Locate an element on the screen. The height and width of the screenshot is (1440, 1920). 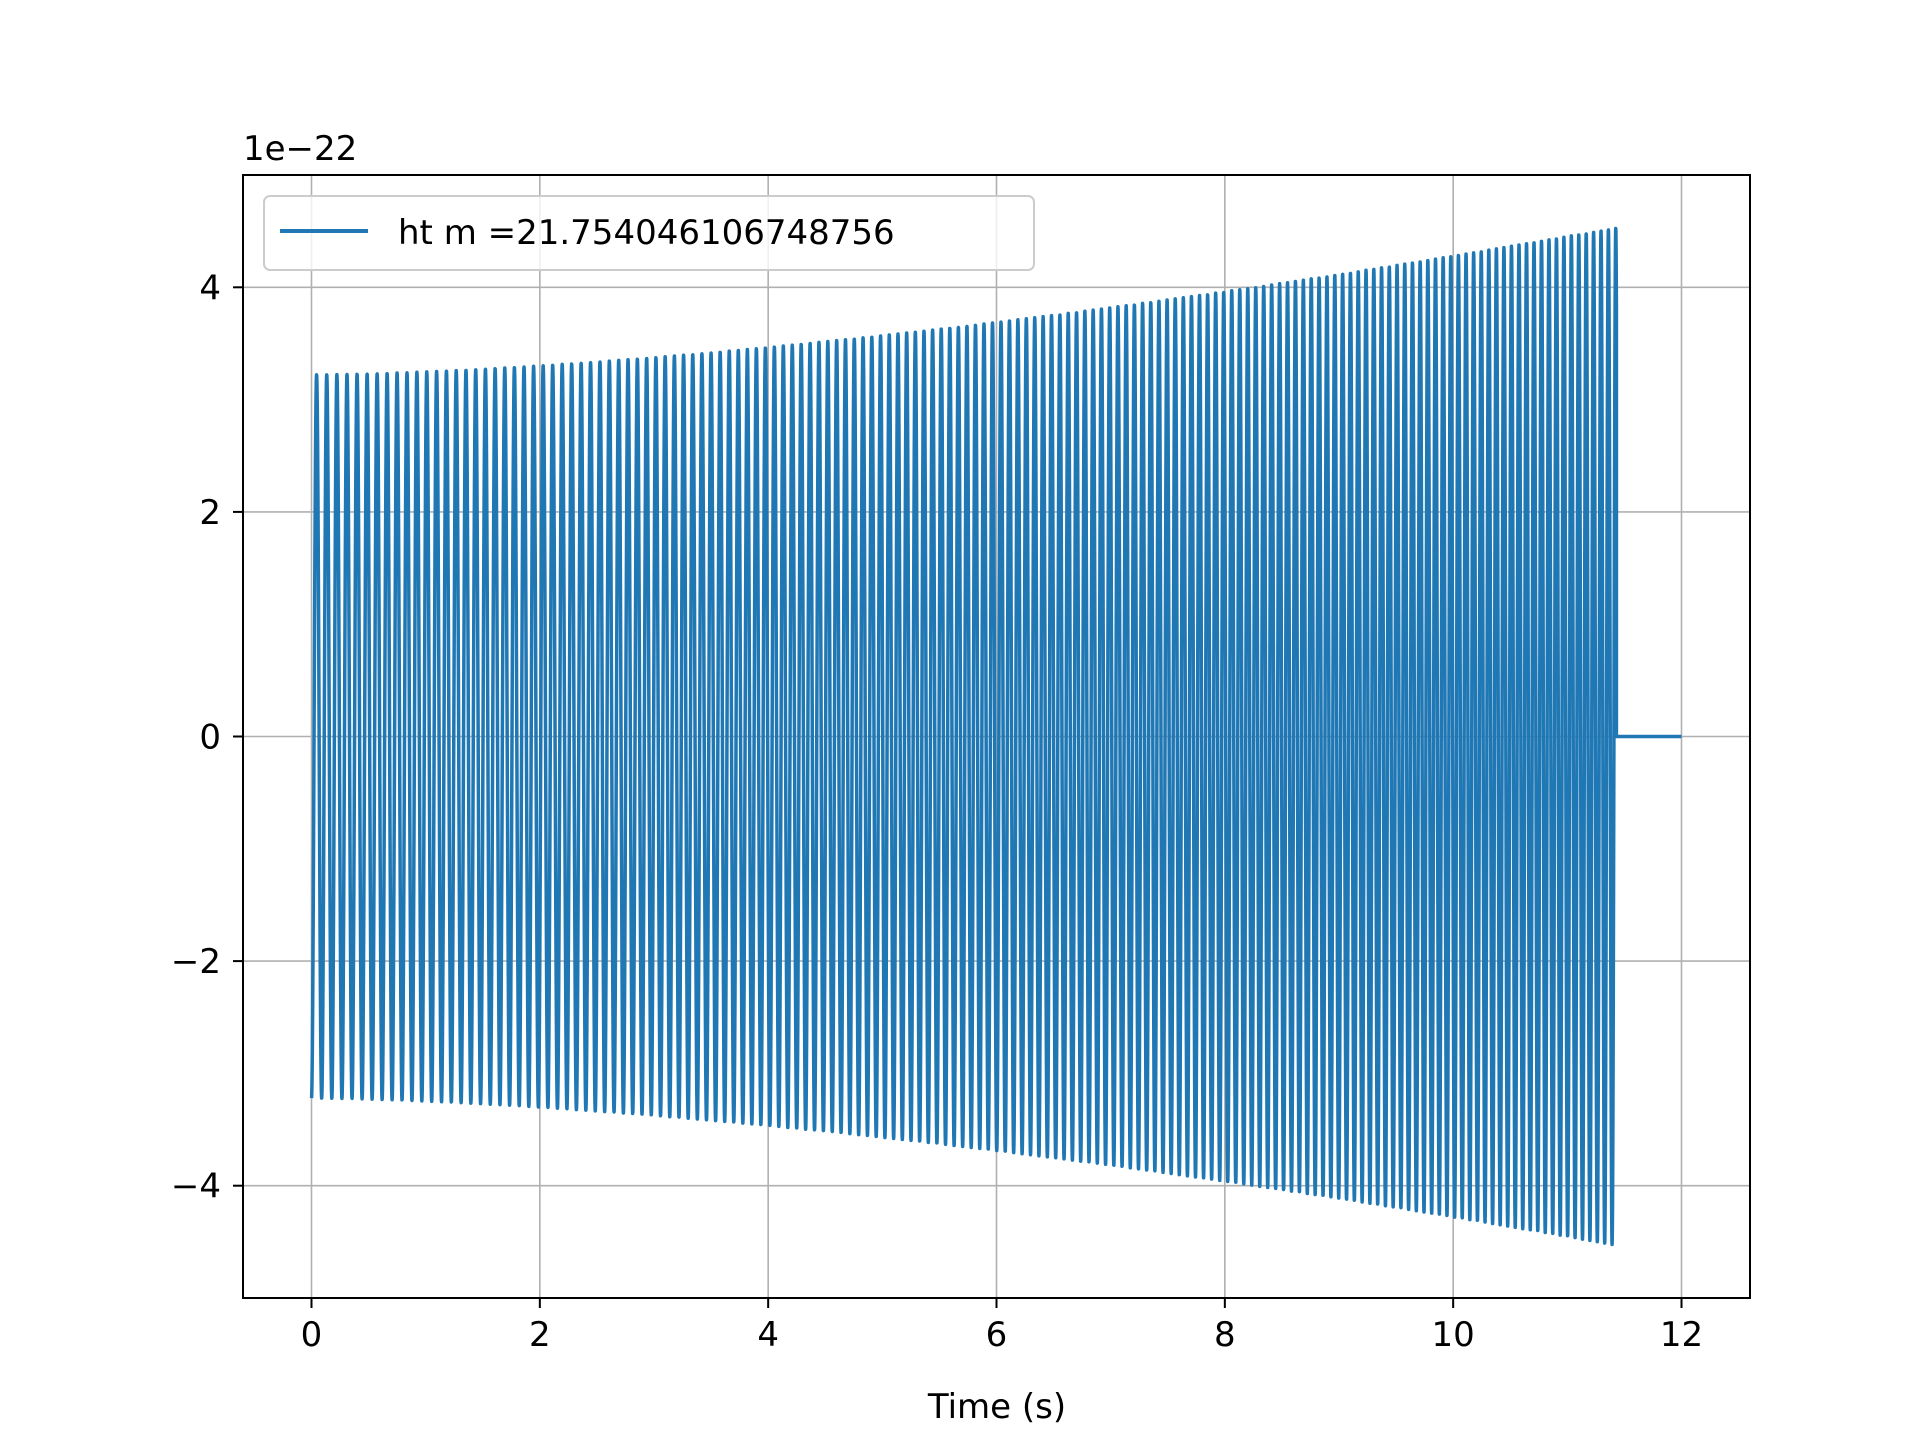
x-tick-label-6: 12 is located at coordinates (1681, 1335).